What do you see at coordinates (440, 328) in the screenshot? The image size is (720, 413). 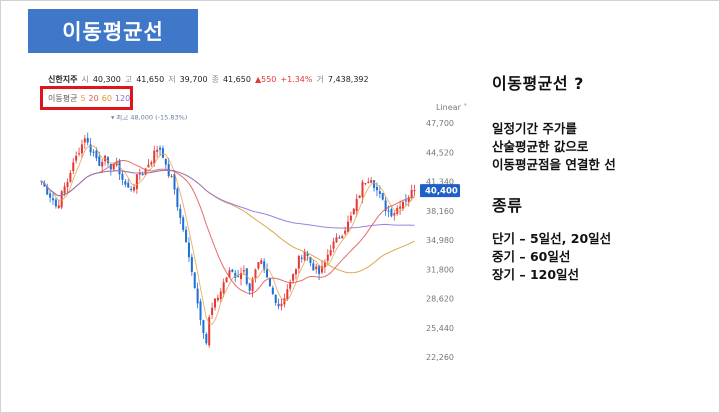 I see `y-tick-label: 25,440` at bounding box center [440, 328].